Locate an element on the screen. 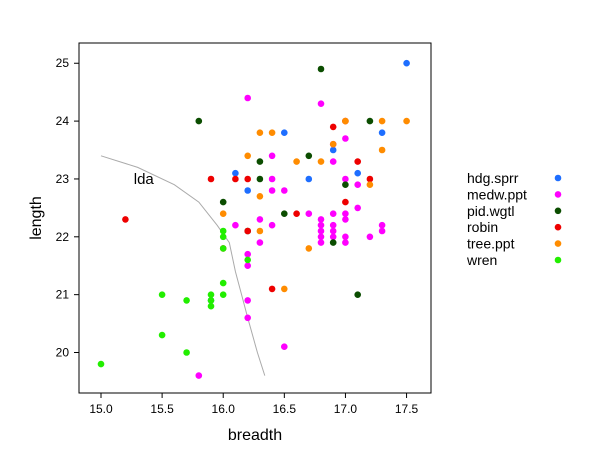 This screenshot has width=600, height=456. y-tick-label: 24 is located at coordinates (63, 121).